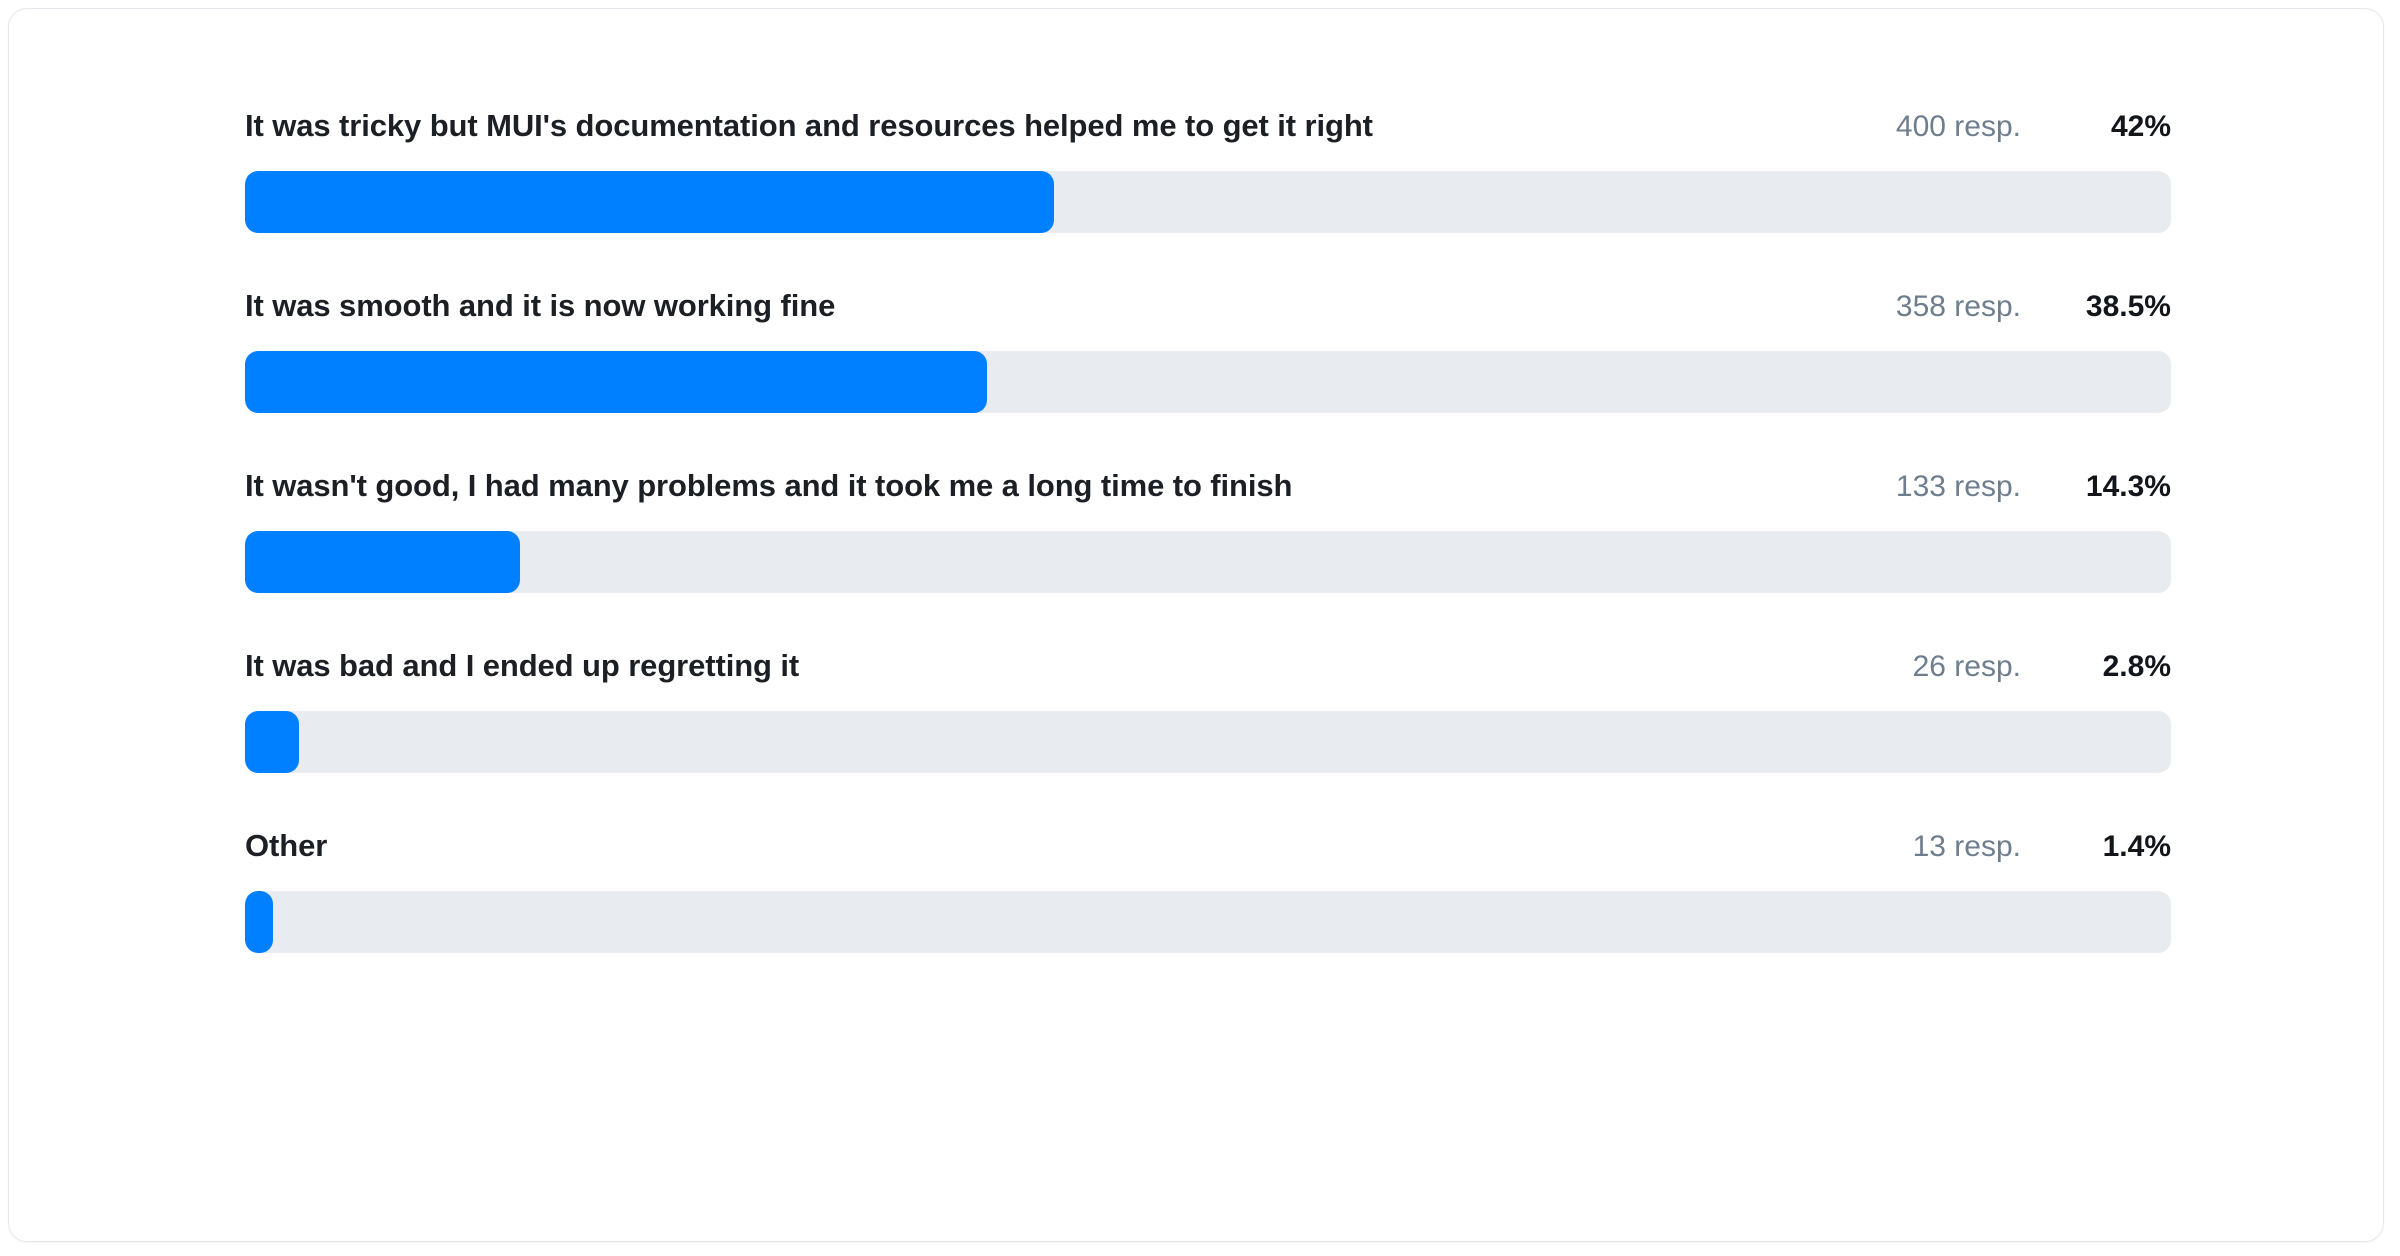  Describe the element at coordinates (2128, 306) in the screenshot. I see `result-percentage: 38.5%` at that location.